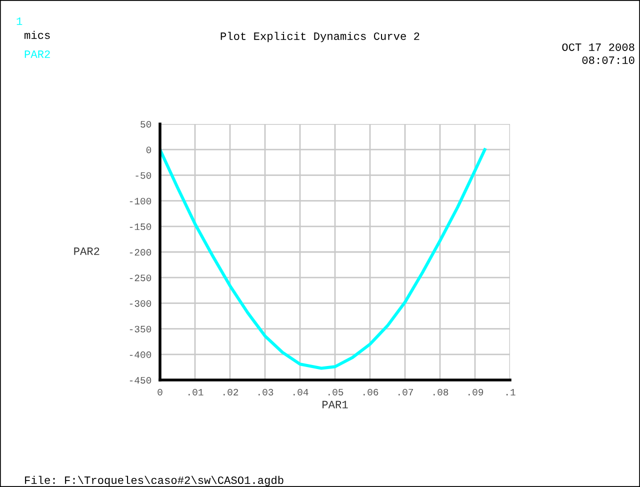 Image resolution: width=640 pixels, height=487 pixels. Describe the element at coordinates (141, 278) in the screenshot. I see `y-tick-label: -250` at that location.